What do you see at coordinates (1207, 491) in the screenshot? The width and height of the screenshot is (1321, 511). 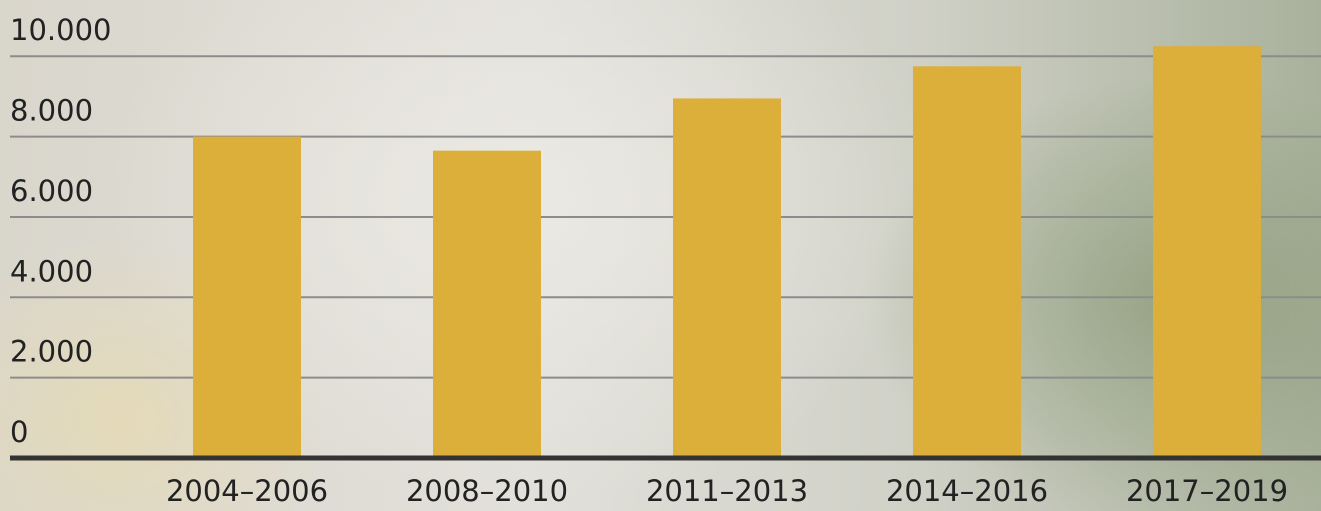 I see `x-tick-label: 2017–2019` at bounding box center [1207, 491].